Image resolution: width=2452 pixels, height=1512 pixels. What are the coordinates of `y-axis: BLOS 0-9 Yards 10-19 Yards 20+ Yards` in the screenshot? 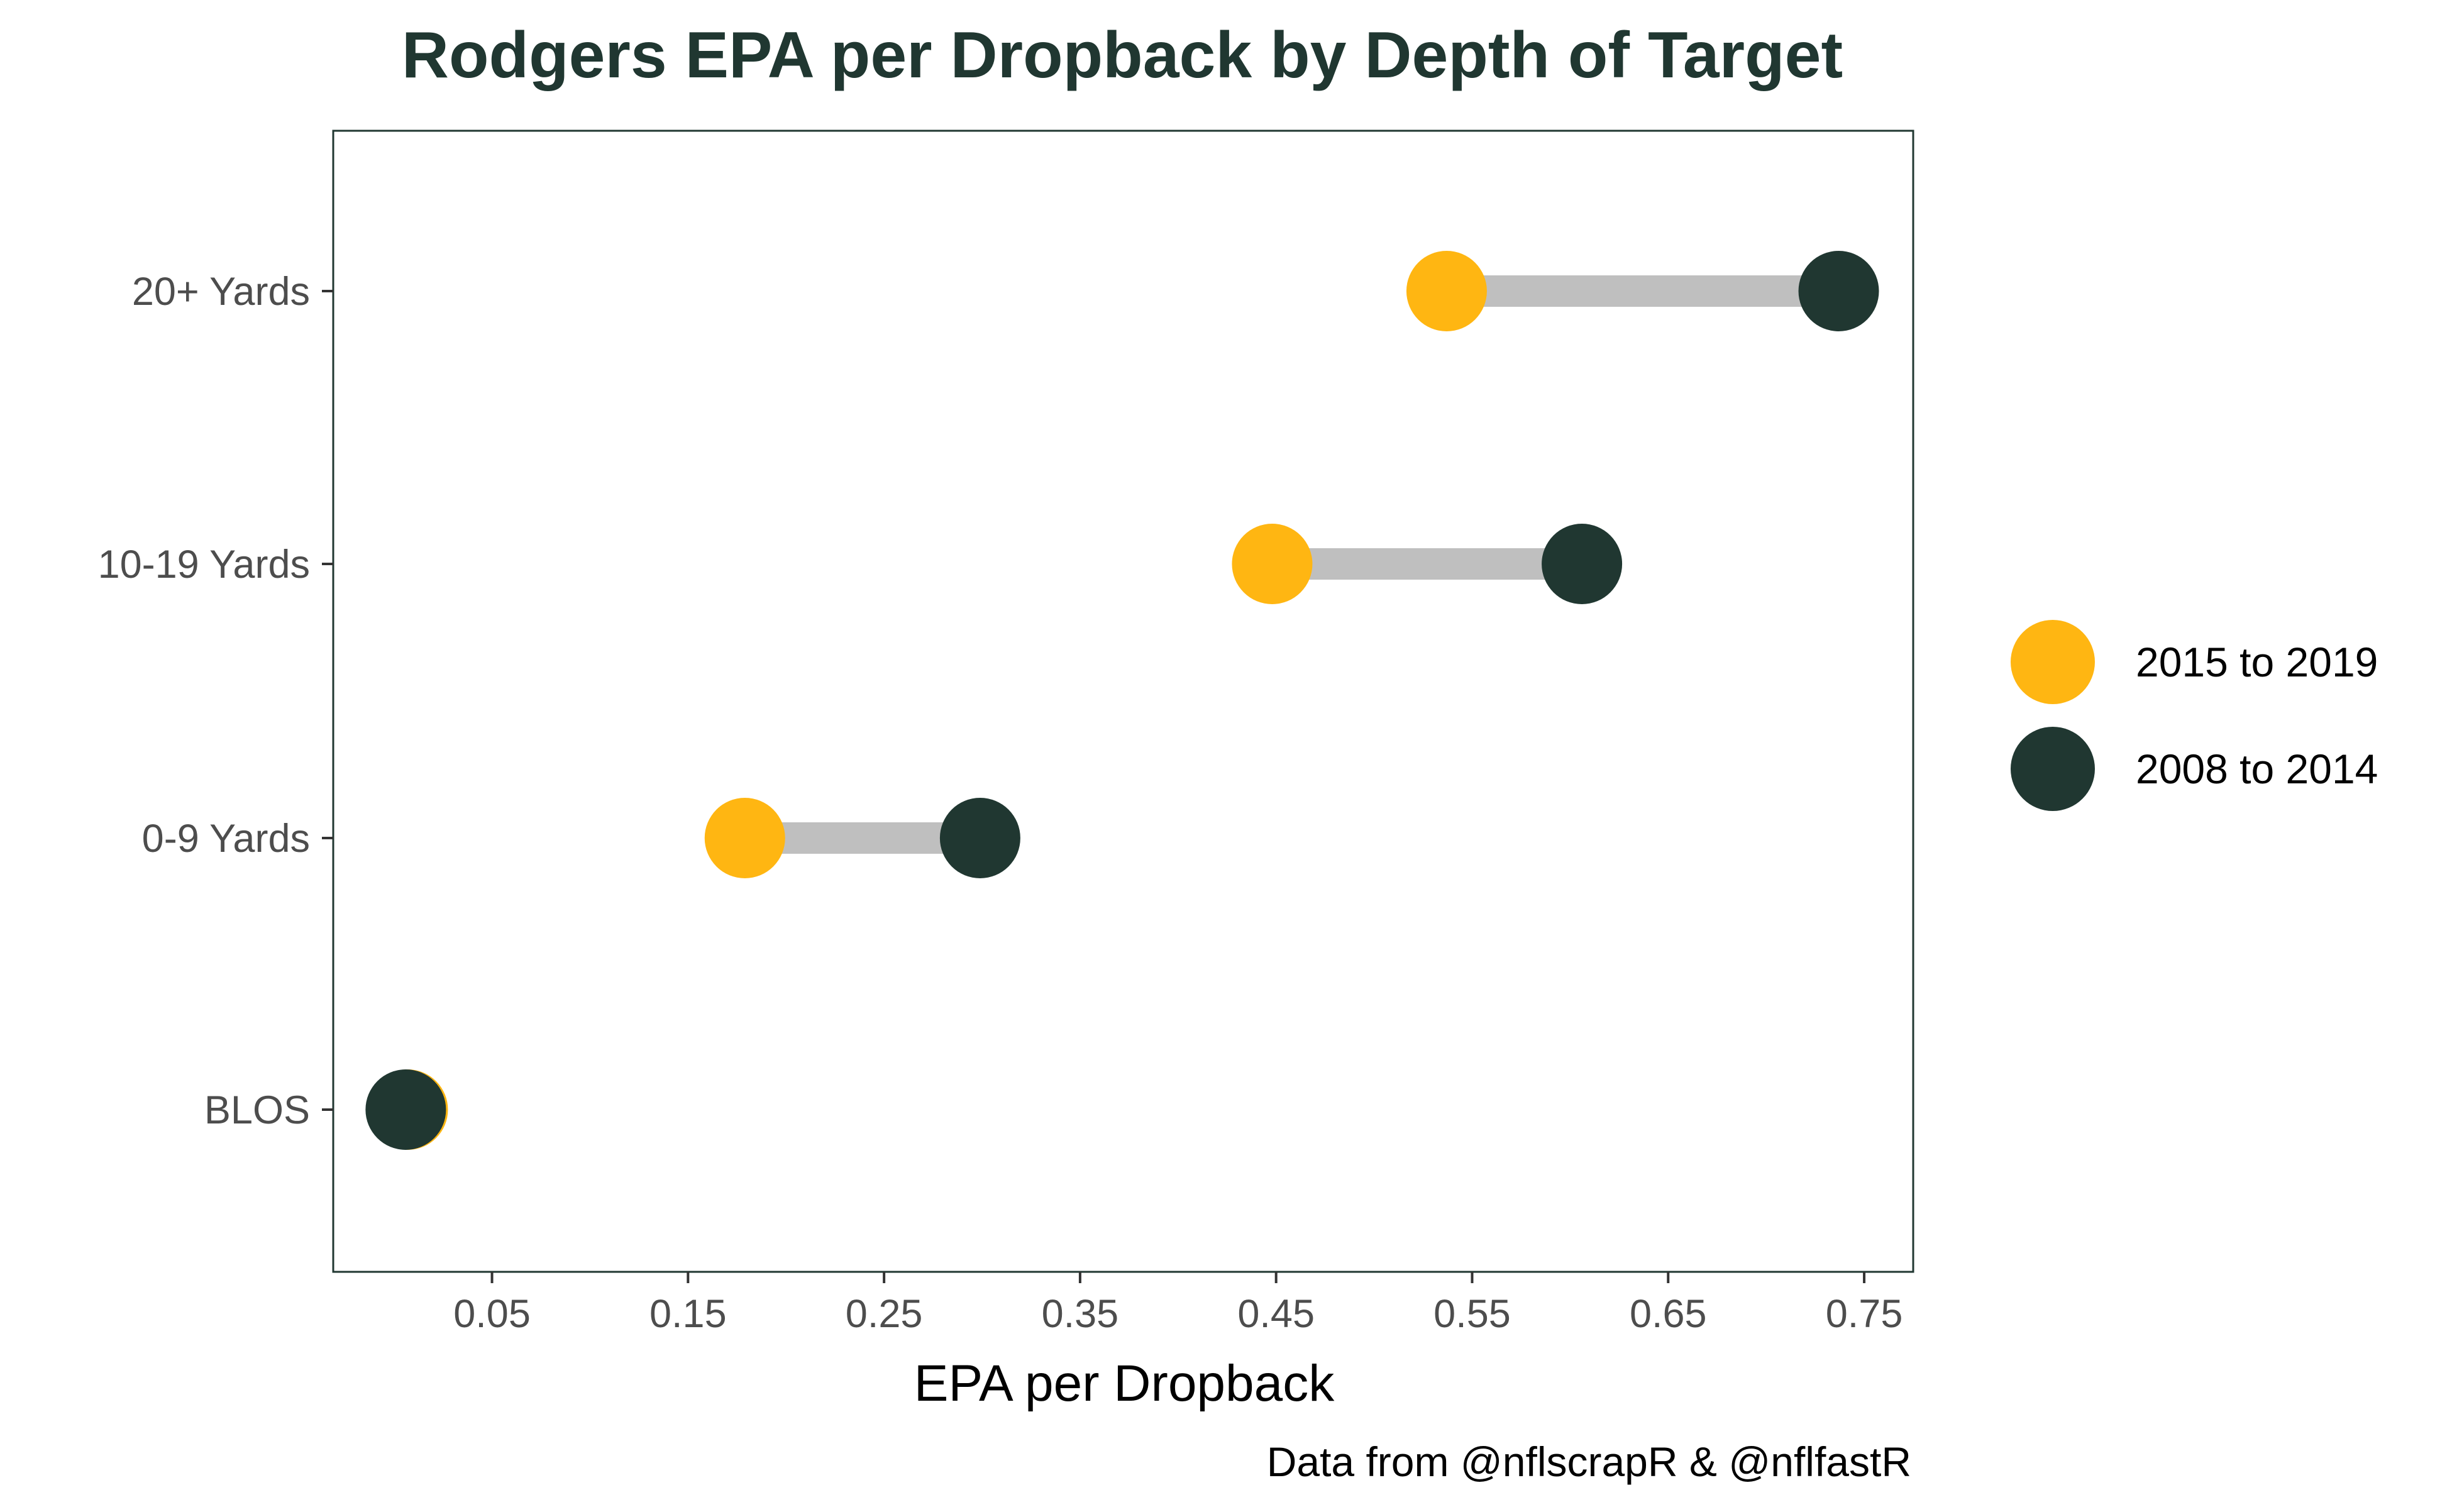 It's located at (215, 701).